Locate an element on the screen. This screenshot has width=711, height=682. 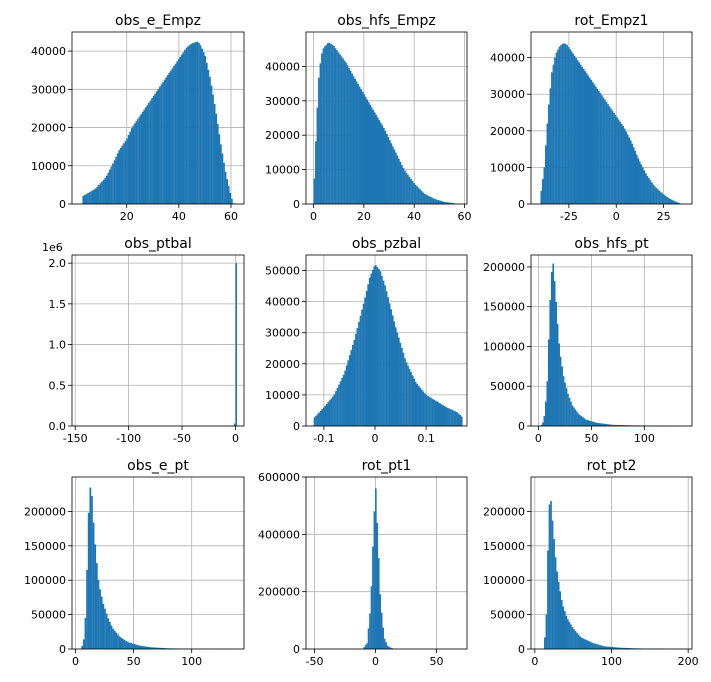
axes-frame is located at coordinates (611, 118).